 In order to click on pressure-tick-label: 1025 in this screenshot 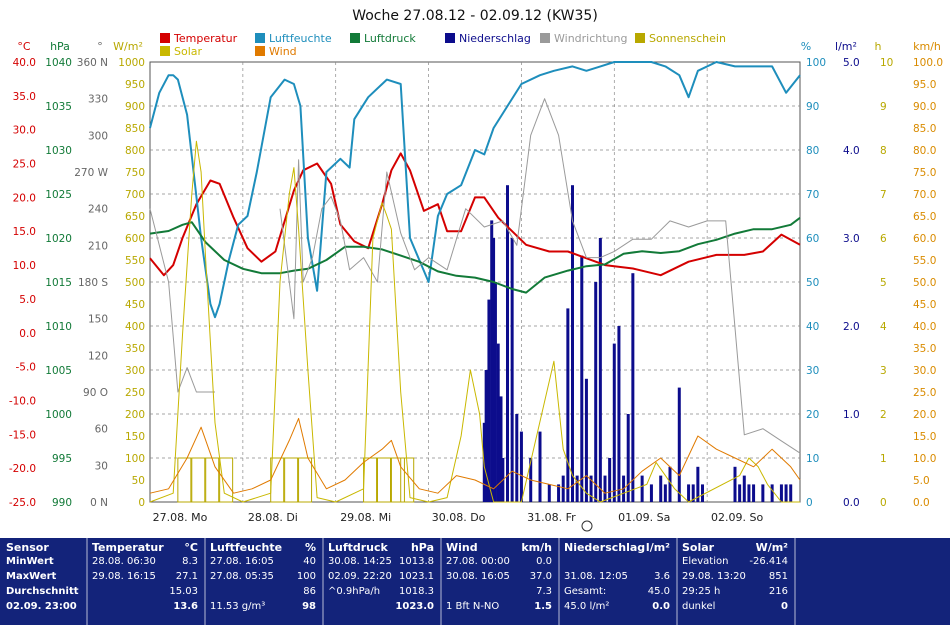, I will do `click(58, 195)`.